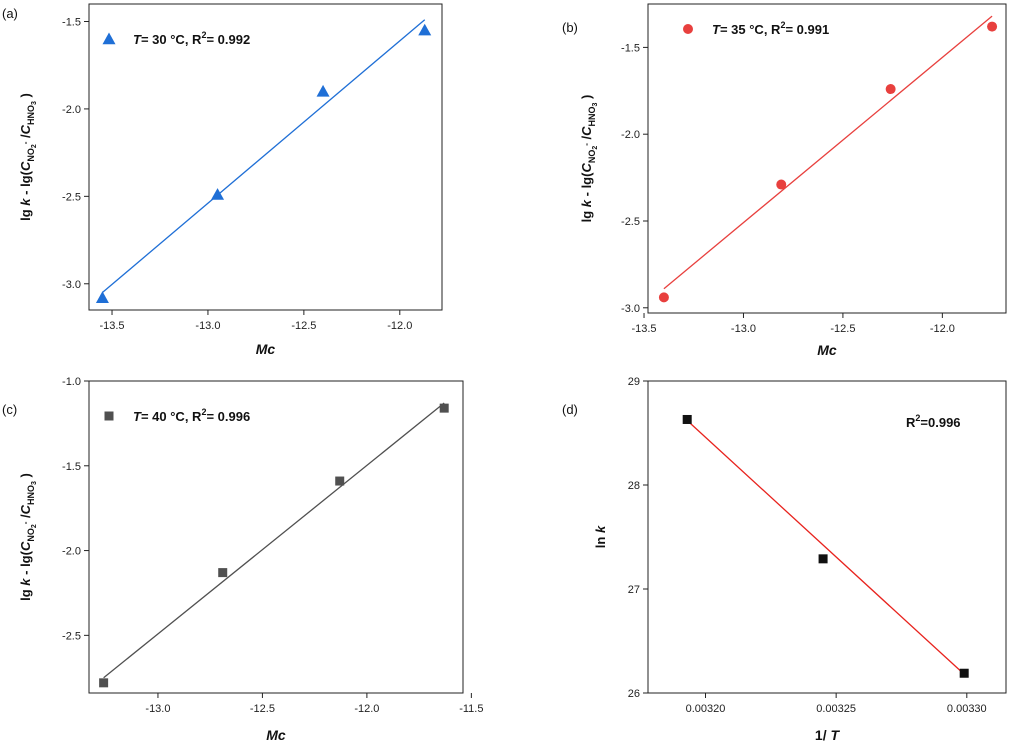 The width and height of the screenshot is (1024, 745). Describe the element at coordinates (634, 486) in the screenshot. I see `y-tick-label: 28` at that location.